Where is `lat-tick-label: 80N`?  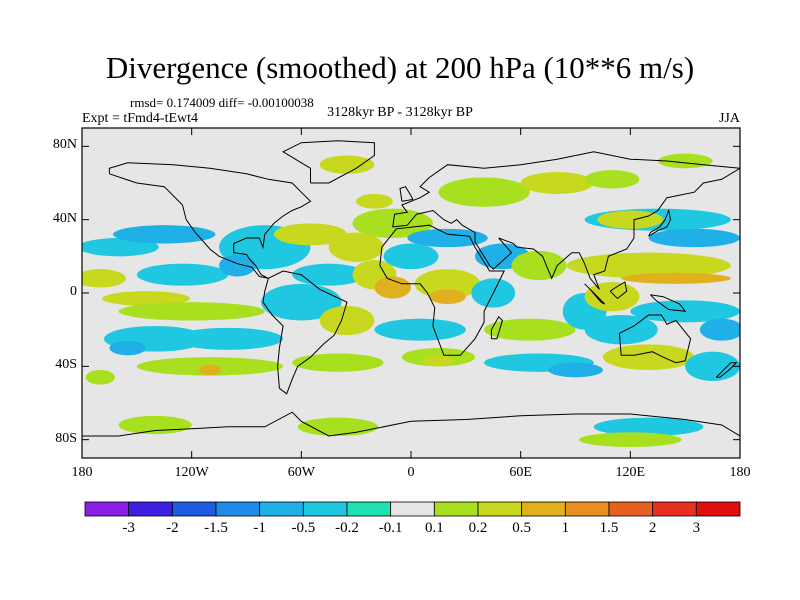
lat-tick-label: 80N is located at coordinates (64, 145).